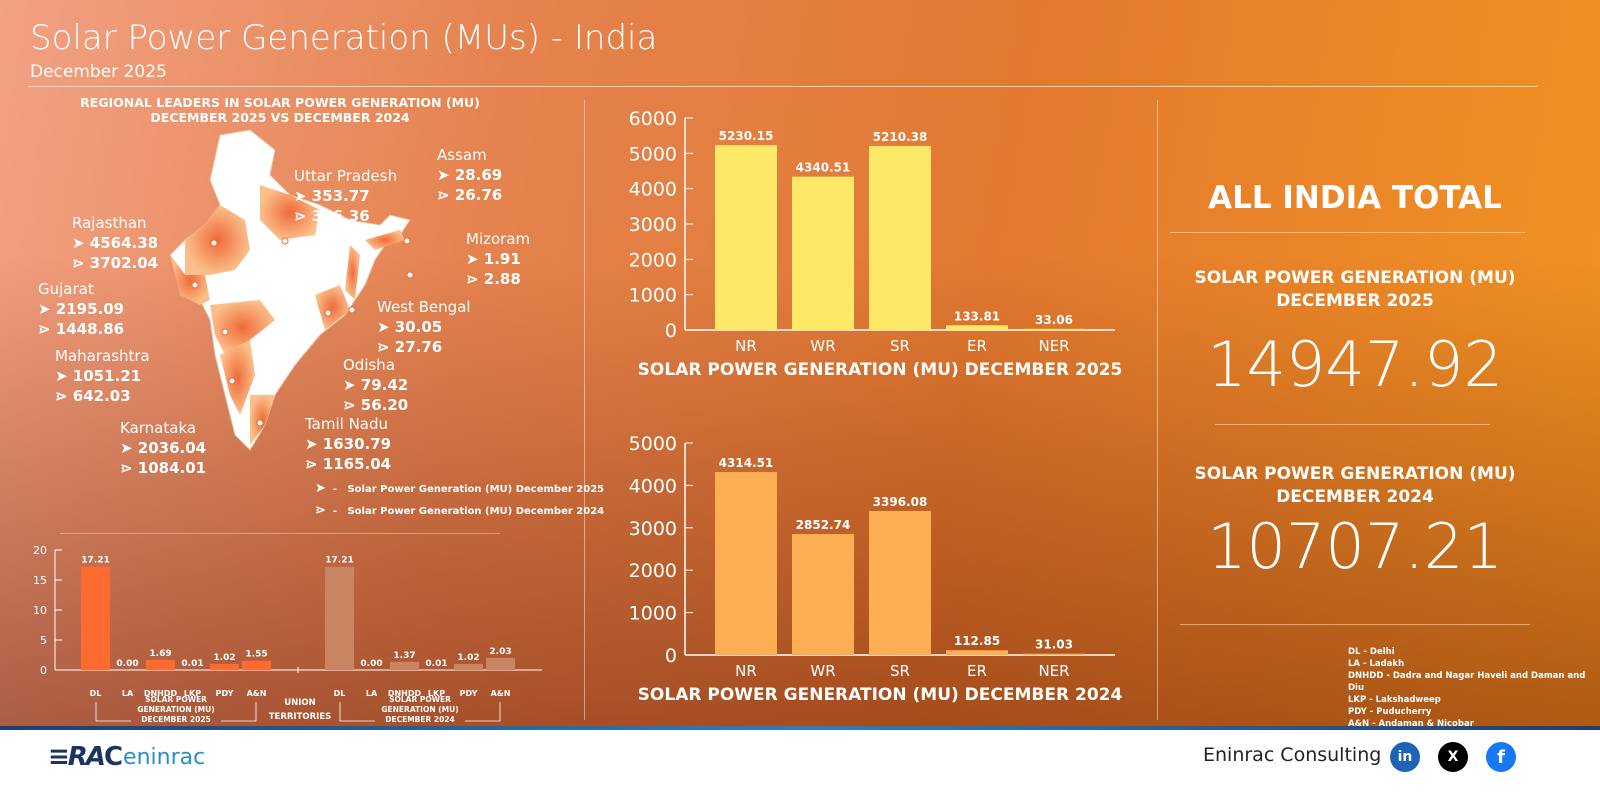  Describe the element at coordinates (1405, 757) in the screenshot. I see `linkedin-icon: in` at that location.